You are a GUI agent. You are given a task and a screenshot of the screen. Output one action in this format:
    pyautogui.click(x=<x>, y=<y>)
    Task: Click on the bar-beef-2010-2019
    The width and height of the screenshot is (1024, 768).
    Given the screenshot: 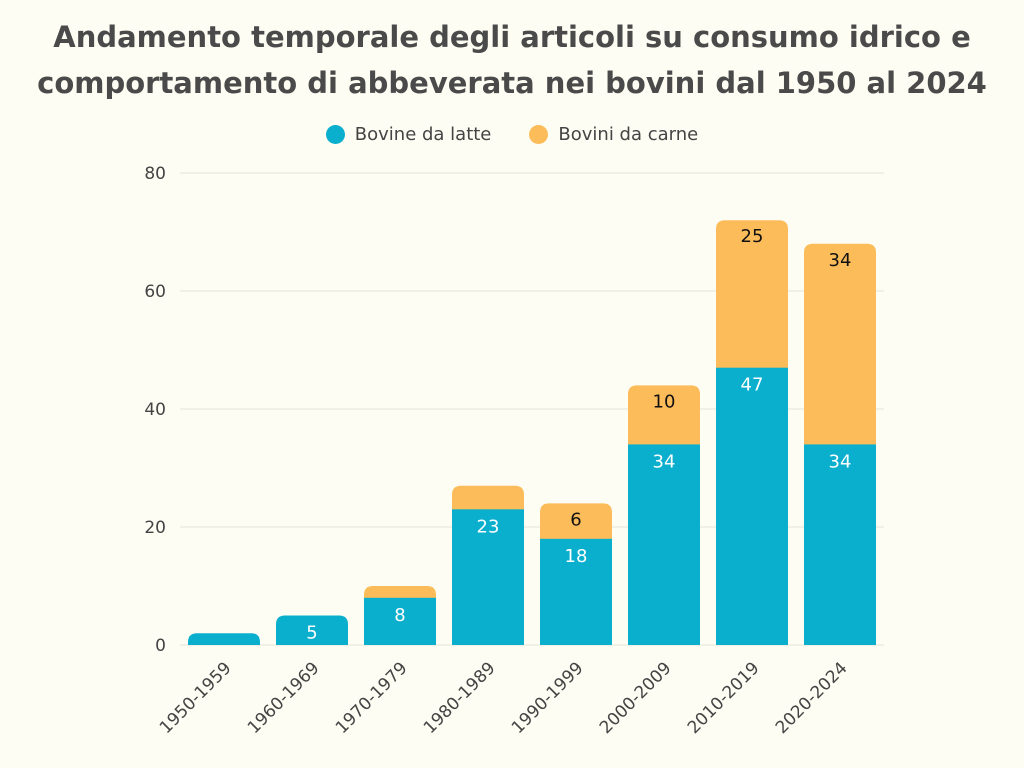 What is the action you would take?
    pyautogui.click(x=752, y=298)
    